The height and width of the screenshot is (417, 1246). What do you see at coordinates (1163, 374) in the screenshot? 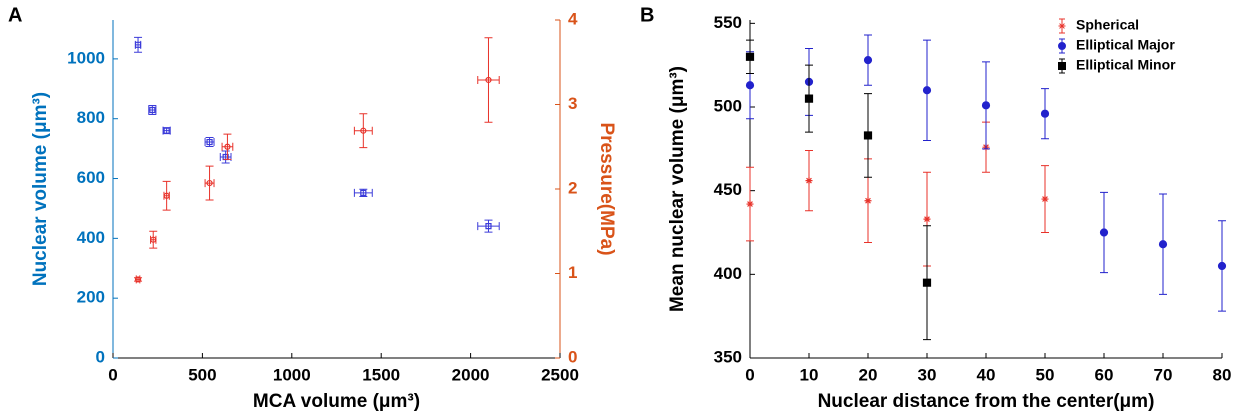
I see `x-tick-label: 70` at bounding box center [1163, 374].